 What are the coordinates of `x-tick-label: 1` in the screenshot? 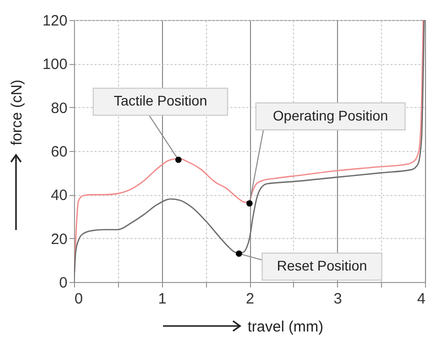 It's located at (162, 299).